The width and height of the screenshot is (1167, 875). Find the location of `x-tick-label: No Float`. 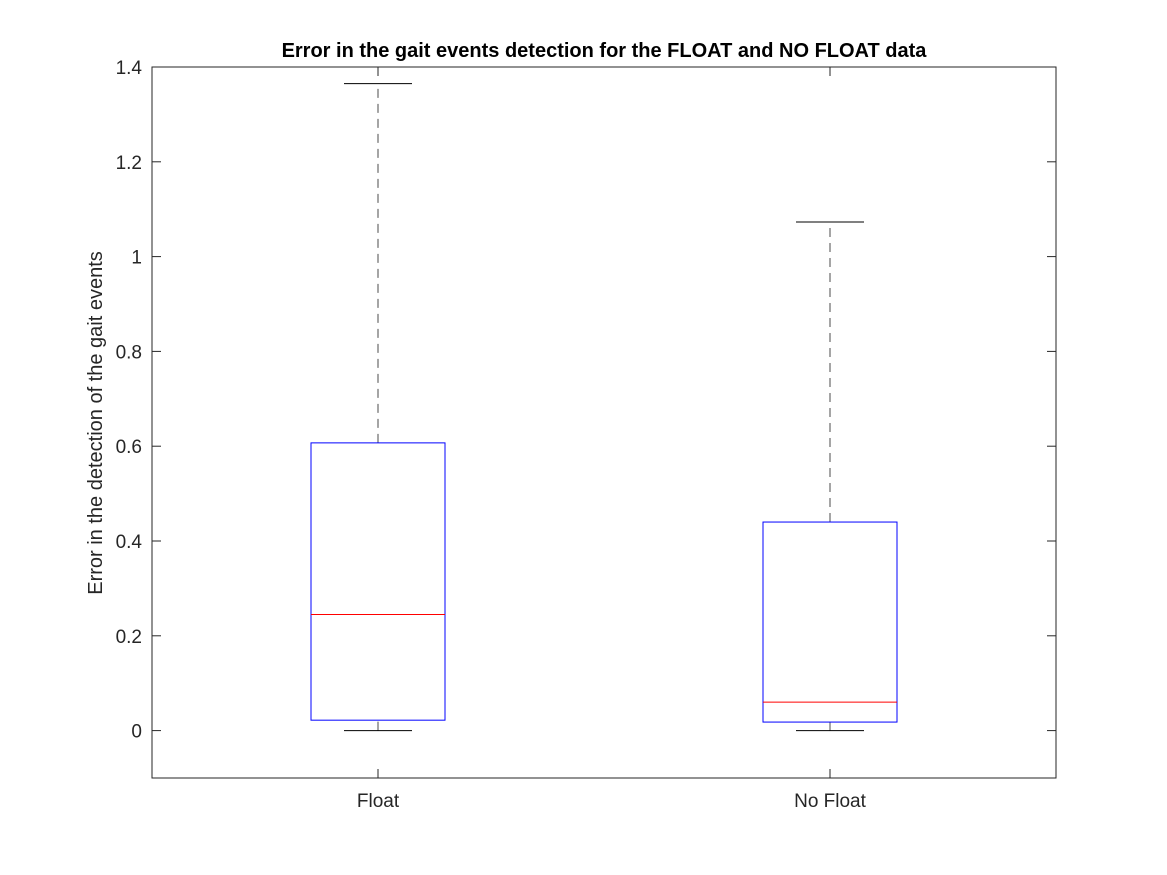

x-tick-label: No Float is located at coordinates (830, 801).